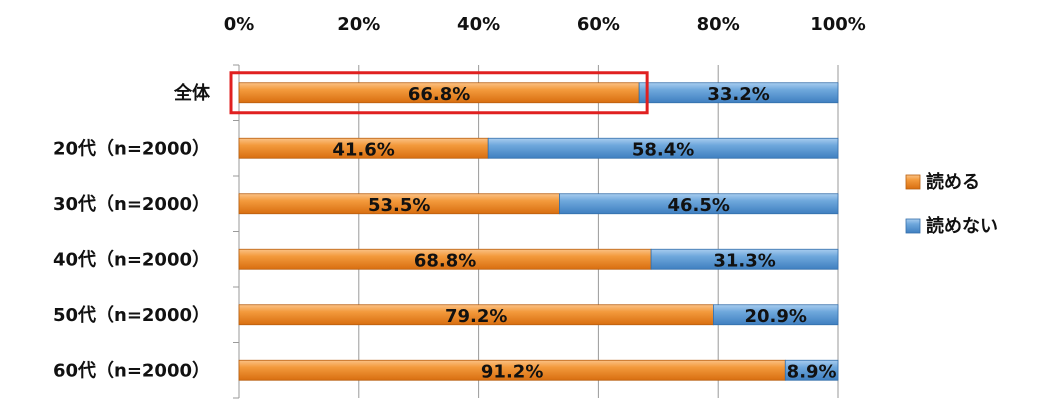 This screenshot has width=1043, height=419. I want to click on highlight-box, so click(439, 93).